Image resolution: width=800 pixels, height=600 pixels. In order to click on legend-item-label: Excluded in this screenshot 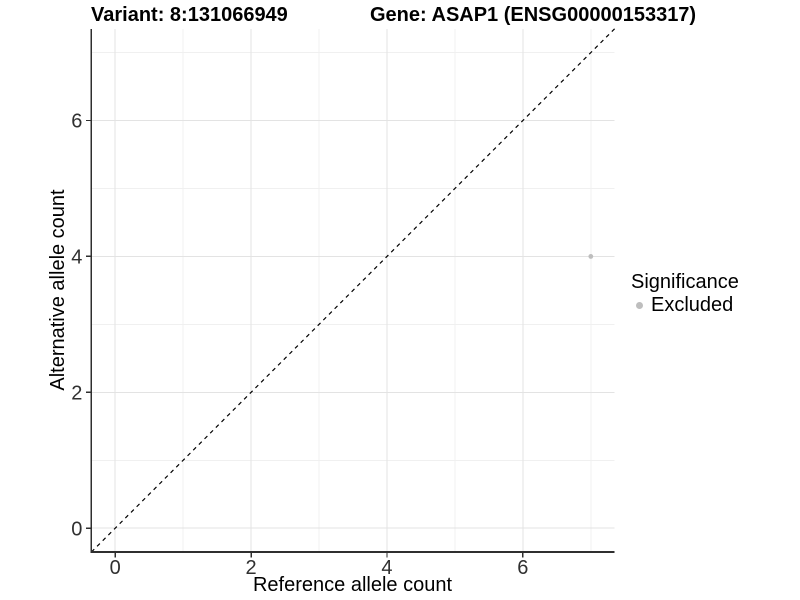, I will do `click(692, 305)`.